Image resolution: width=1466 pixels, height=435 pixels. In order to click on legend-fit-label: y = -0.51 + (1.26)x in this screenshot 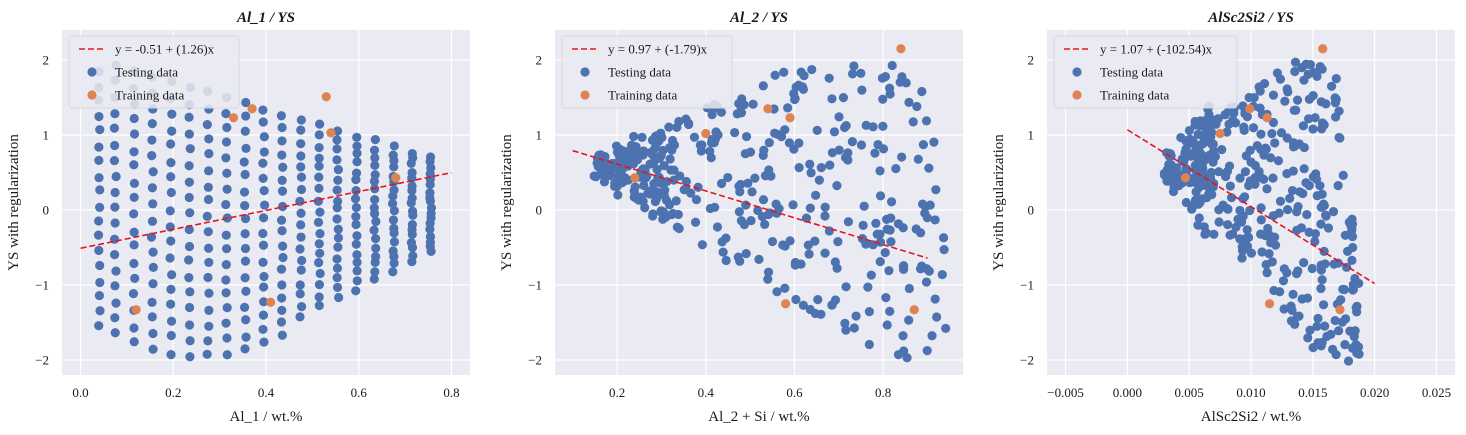, I will do `click(165, 49)`.